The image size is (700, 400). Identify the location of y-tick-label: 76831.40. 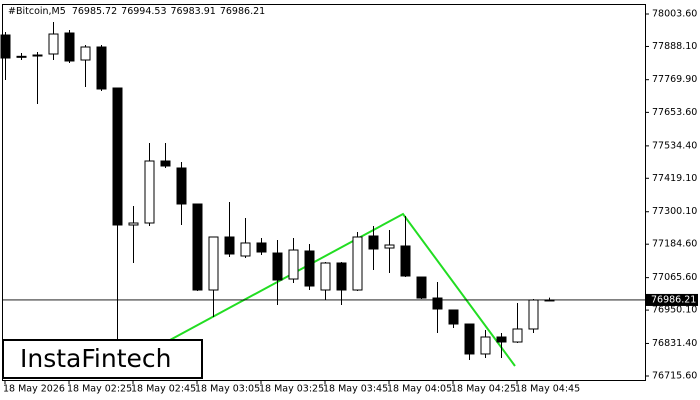
(674, 343).